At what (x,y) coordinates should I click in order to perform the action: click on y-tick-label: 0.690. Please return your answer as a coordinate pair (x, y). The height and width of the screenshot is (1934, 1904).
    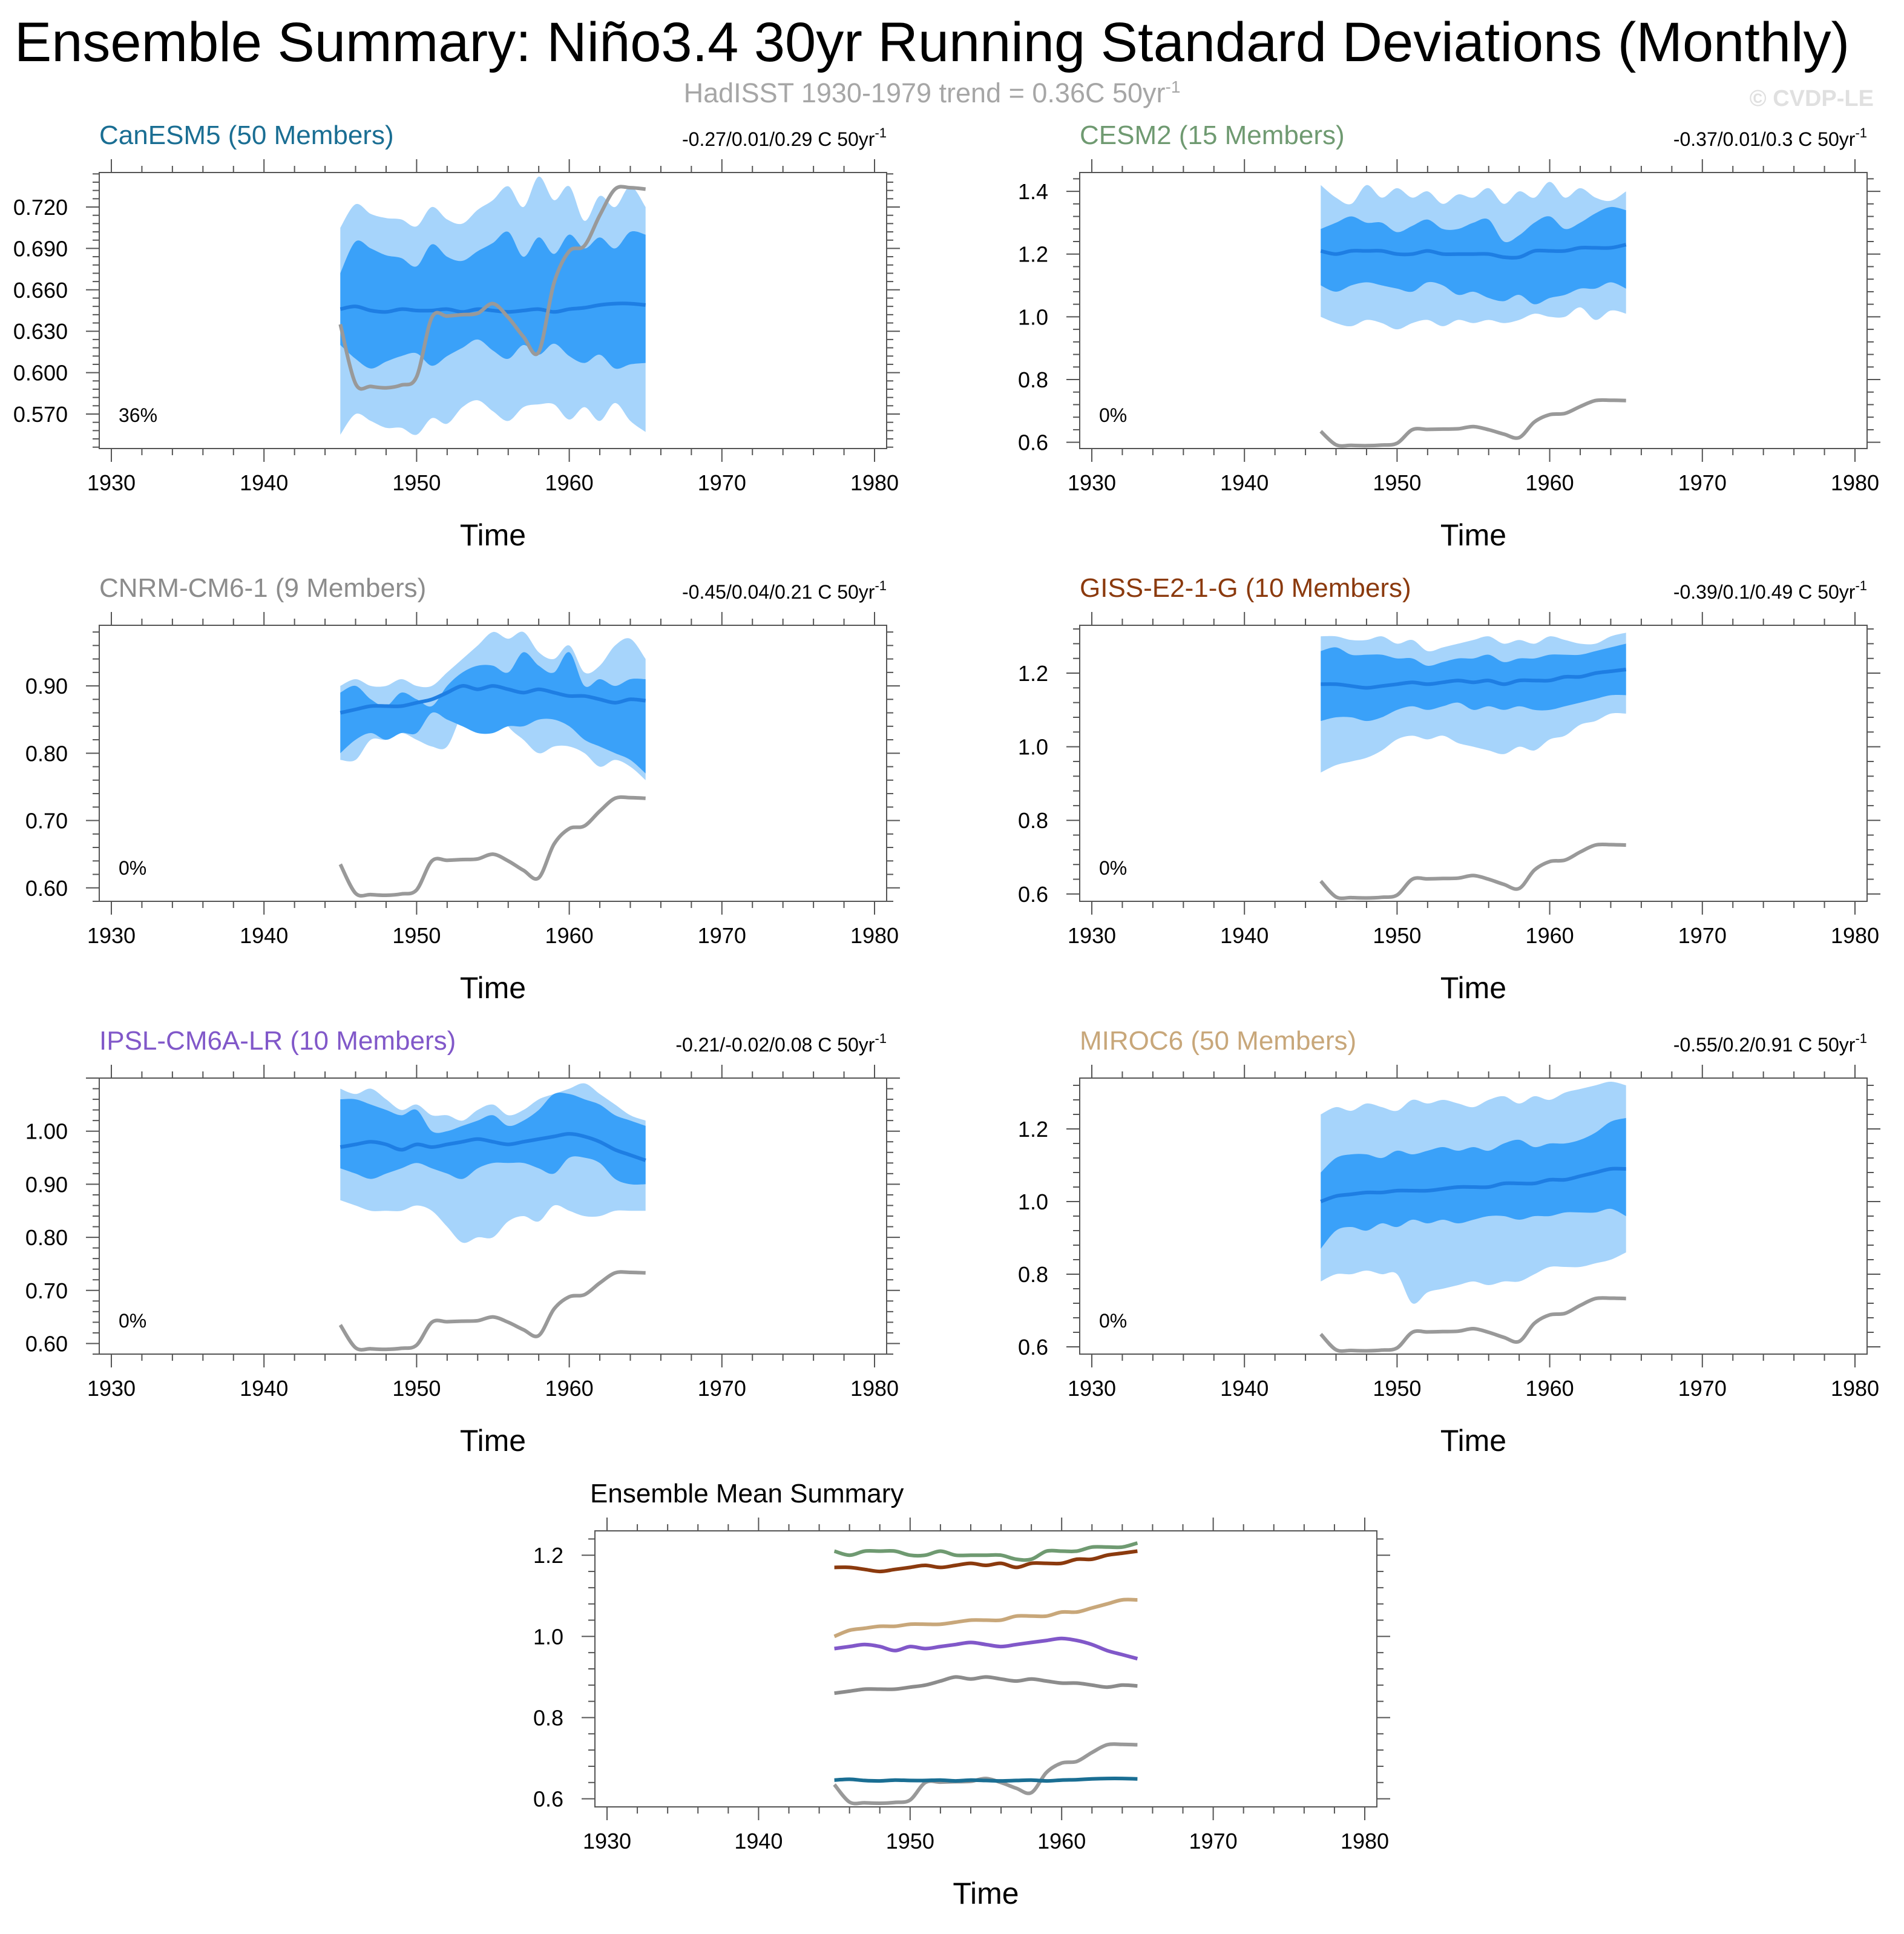
    Looking at the image, I should click on (40, 249).